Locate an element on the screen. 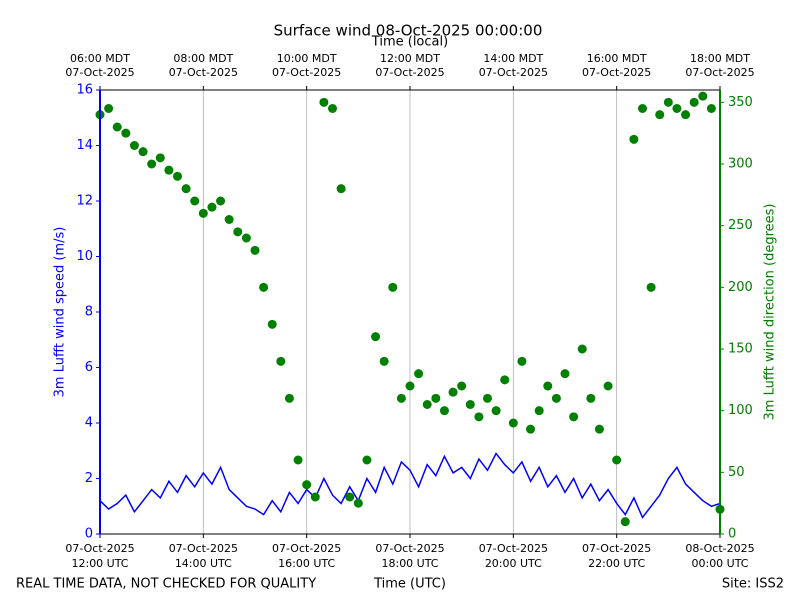 The height and width of the screenshot is (600, 800). y2-tick-label: 100 is located at coordinates (740, 410).